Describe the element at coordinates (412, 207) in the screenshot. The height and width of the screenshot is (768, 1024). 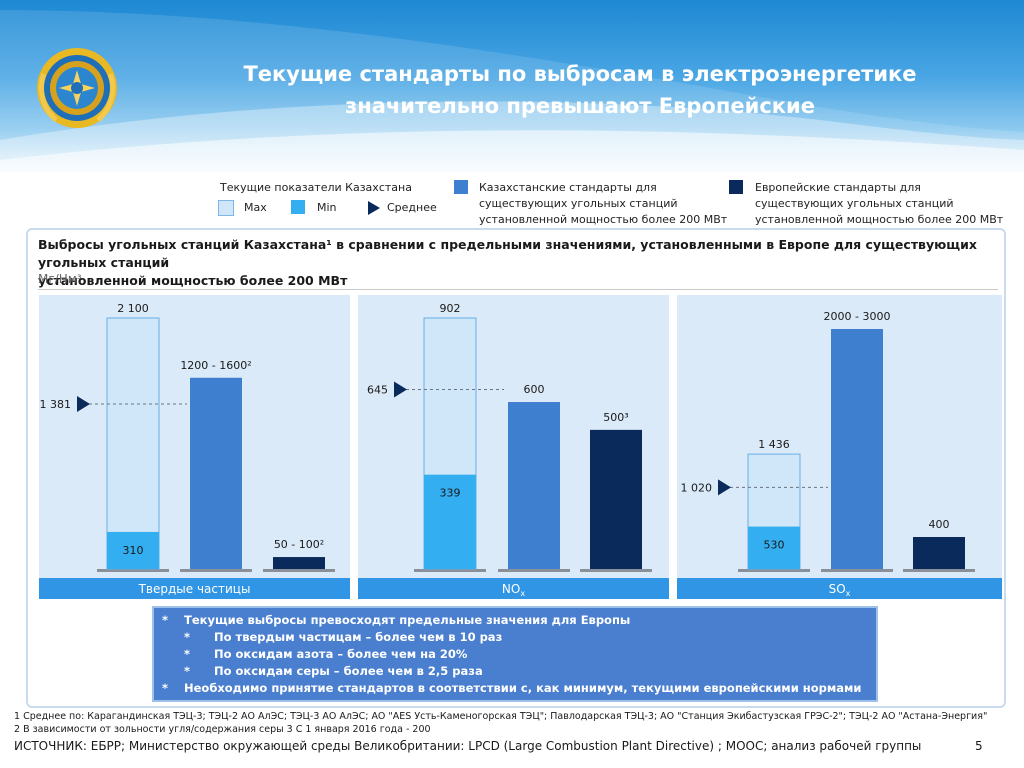
I see `legend-avg-label: Среднее` at that location.